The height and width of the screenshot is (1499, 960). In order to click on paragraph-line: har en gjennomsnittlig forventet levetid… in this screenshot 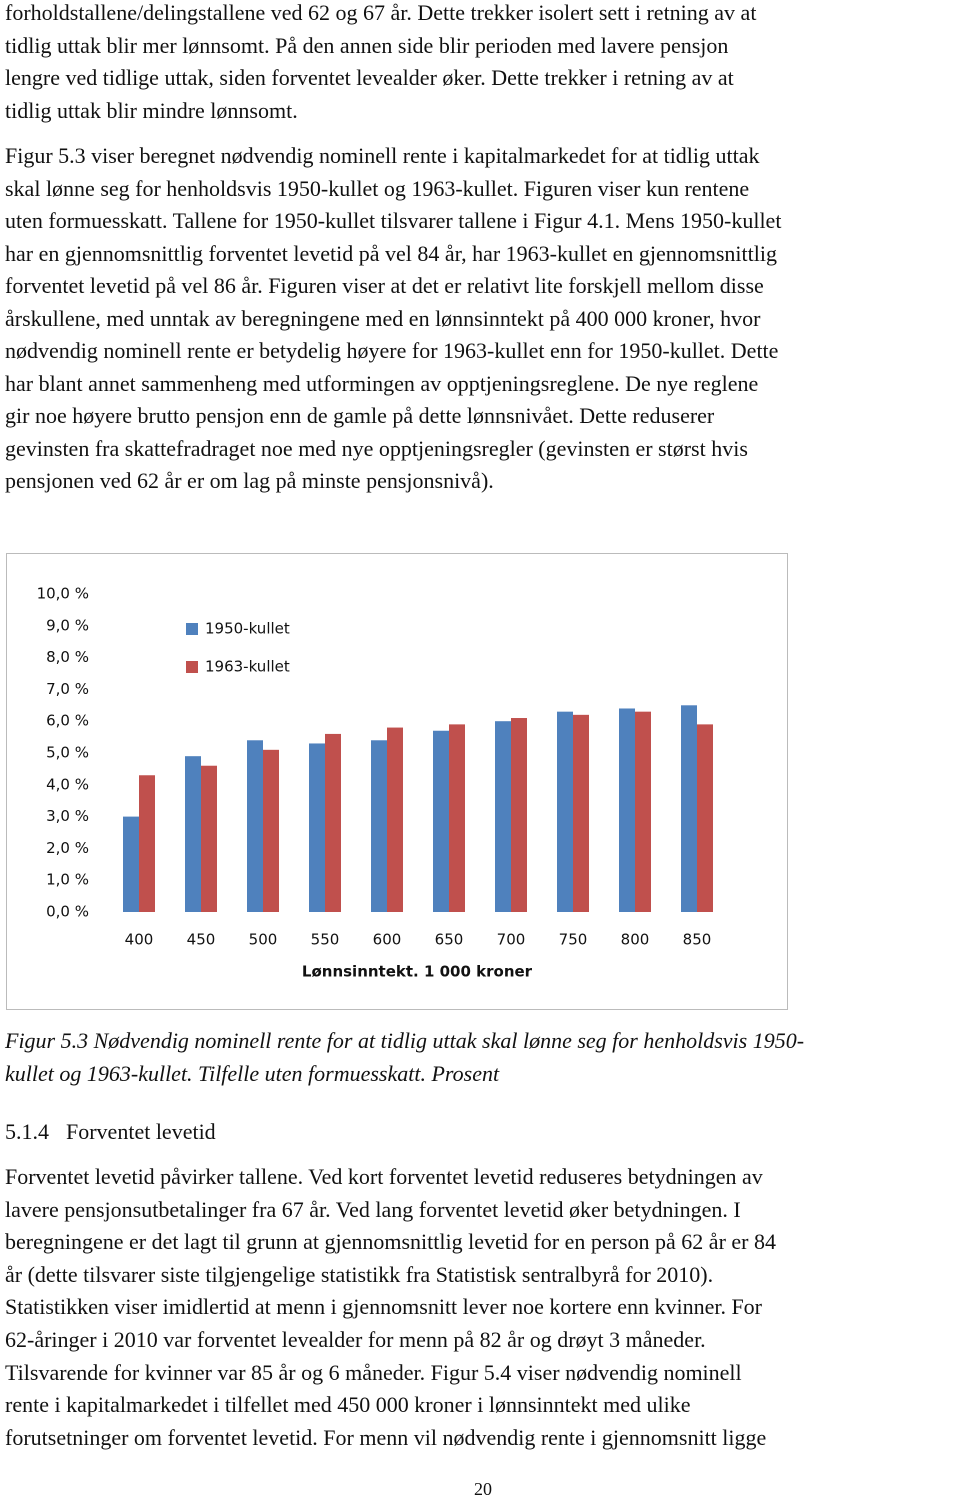, I will do `click(391, 253)`.